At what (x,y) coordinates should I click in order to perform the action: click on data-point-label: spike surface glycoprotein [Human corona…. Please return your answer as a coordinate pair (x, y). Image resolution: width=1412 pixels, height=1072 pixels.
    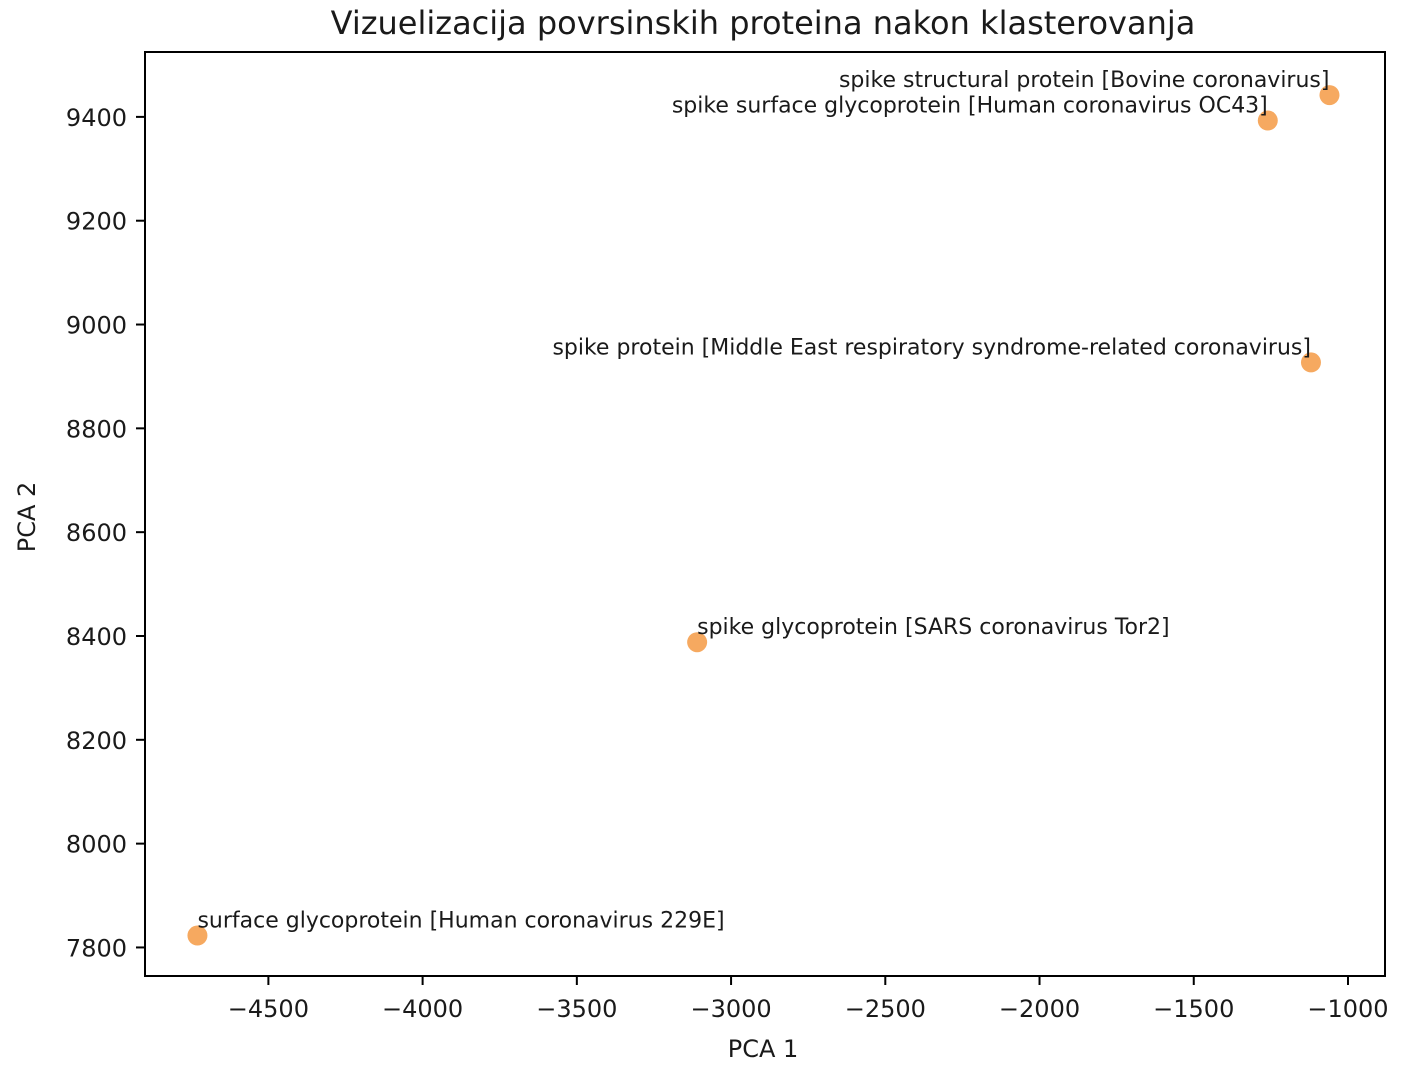
    Looking at the image, I should click on (970, 106).